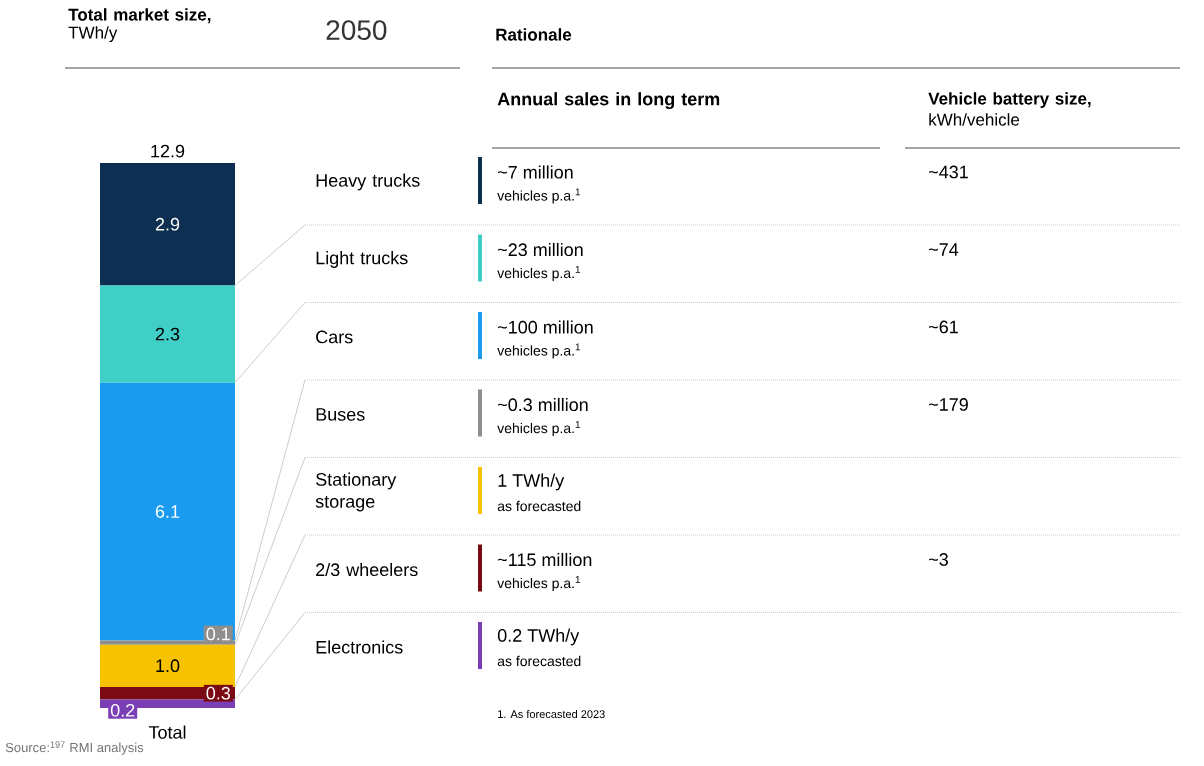 This screenshot has width=1204, height=766. Describe the element at coordinates (543, 404) in the screenshot. I see `text: ~0.3 million` at that location.